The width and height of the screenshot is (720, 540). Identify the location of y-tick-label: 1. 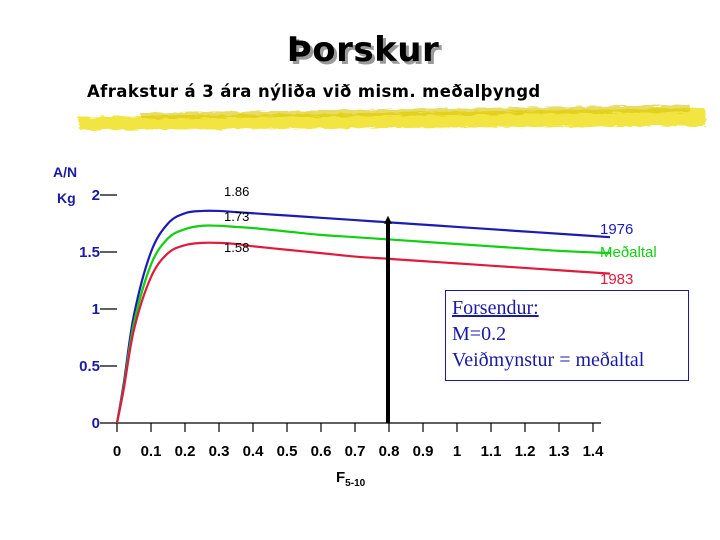
(96, 309).